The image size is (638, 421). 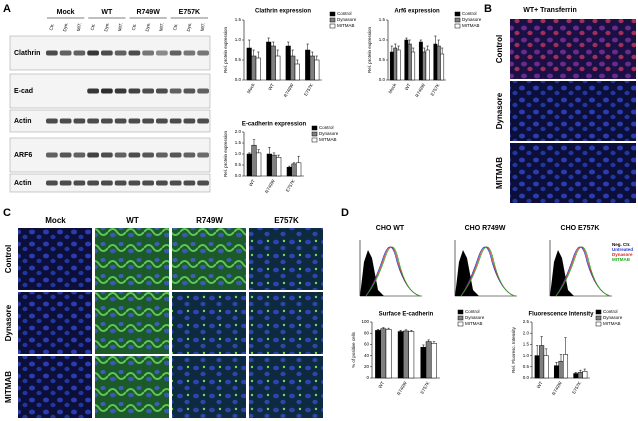 I want to click on column-label: R749W, so click(x=209, y=220).